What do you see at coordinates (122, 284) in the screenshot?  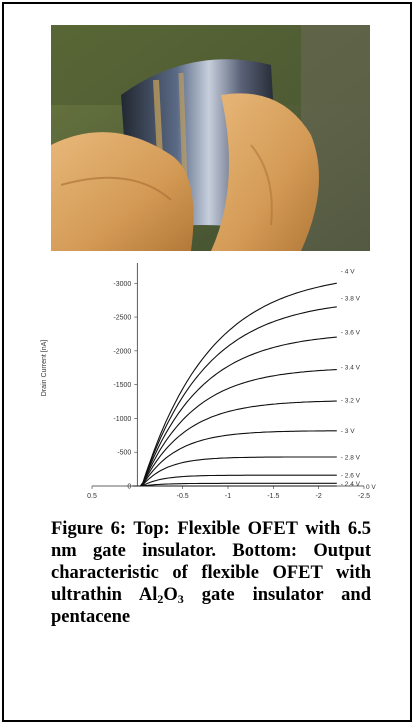 I see `y-tick-label: -3000` at bounding box center [122, 284].